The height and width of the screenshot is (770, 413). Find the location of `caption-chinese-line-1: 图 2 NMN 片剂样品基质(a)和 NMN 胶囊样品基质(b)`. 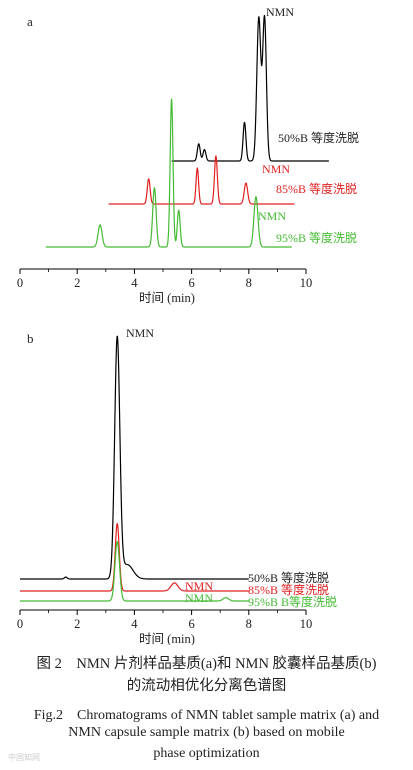

caption-chinese-line-1: 图 2 NMN 片剂样品基质(a)和 NMN 胶囊样品基质(b) is located at coordinates (206, 664).